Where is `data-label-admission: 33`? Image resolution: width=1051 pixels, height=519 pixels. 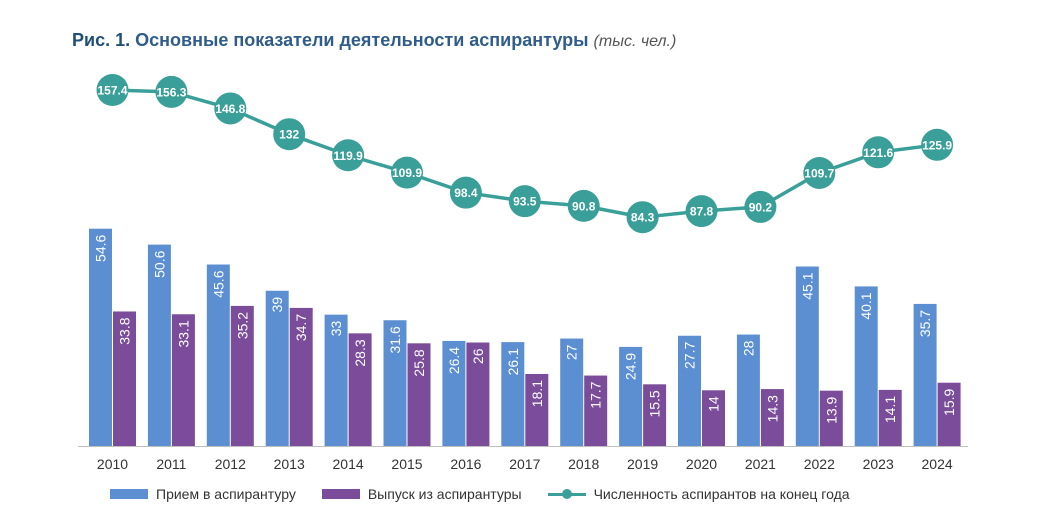 data-label-admission: 33 is located at coordinates (336, 328).